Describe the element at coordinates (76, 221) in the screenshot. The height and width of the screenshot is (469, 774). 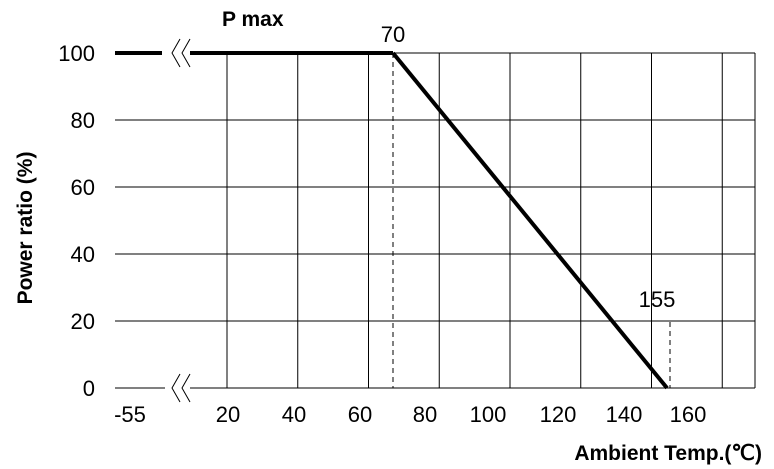
I see `y-tick-labels: 100 80 60 40 20 0` at that location.